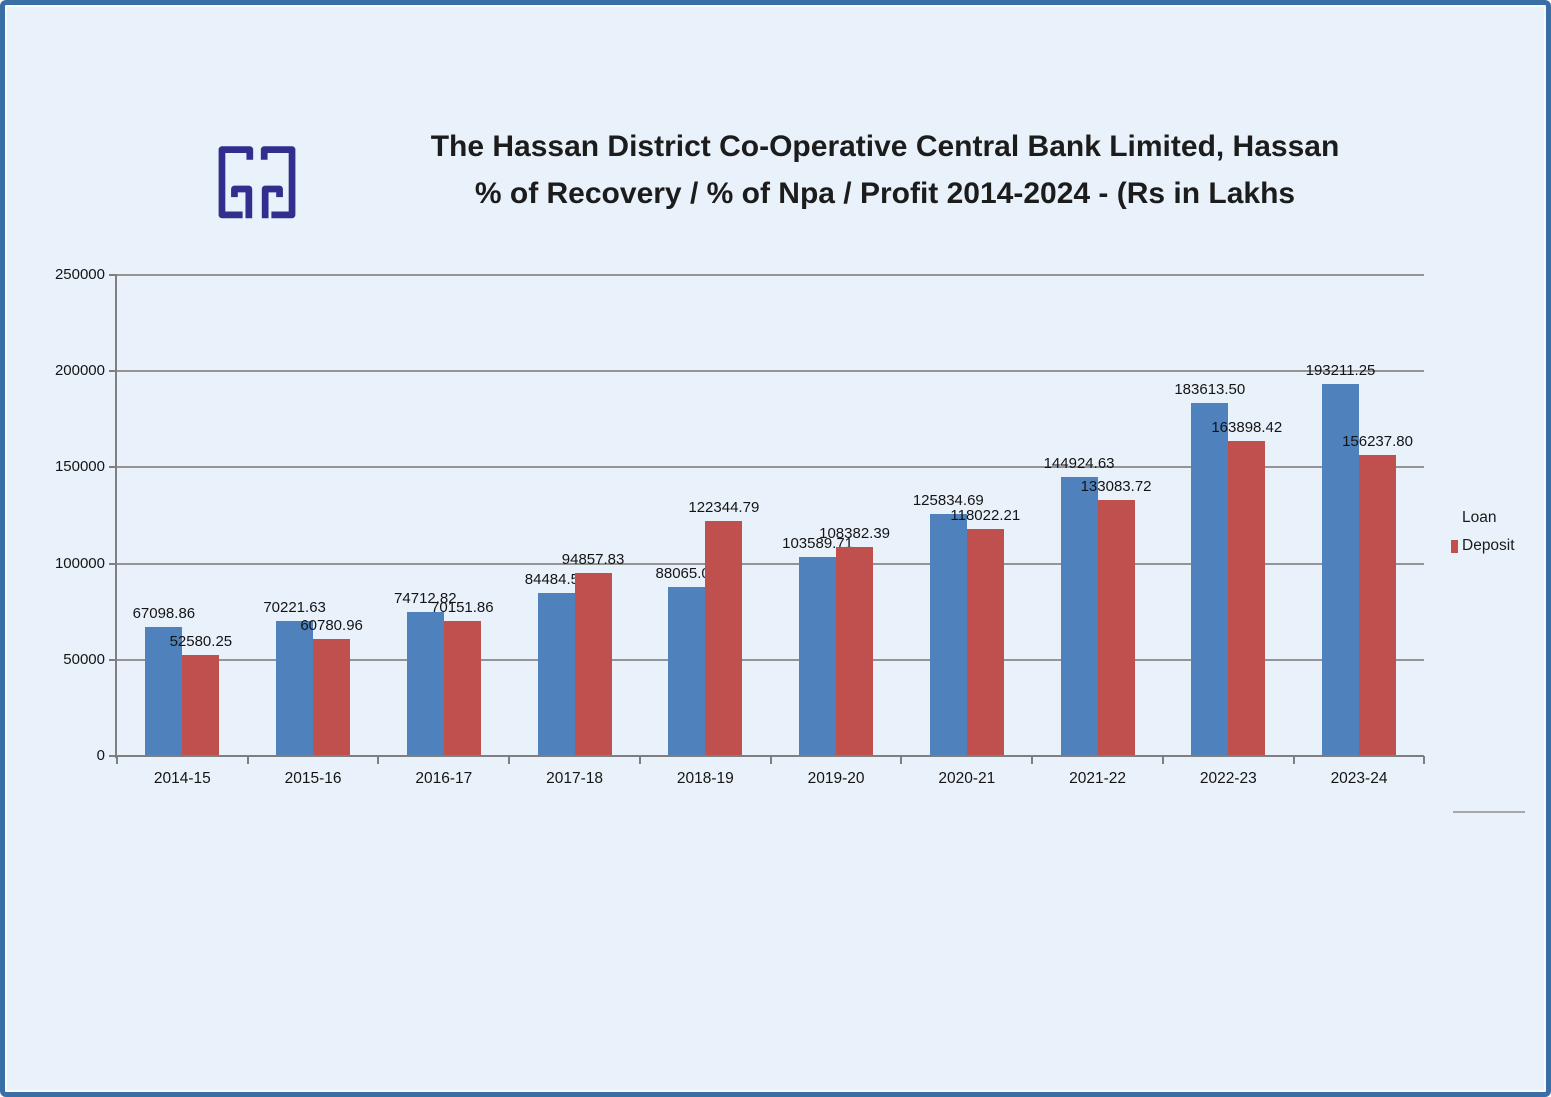 The image size is (1551, 1097). Describe the element at coordinates (687, 573) in the screenshot. I see `value-label-loan-2018-19: 88065.08` at that location.